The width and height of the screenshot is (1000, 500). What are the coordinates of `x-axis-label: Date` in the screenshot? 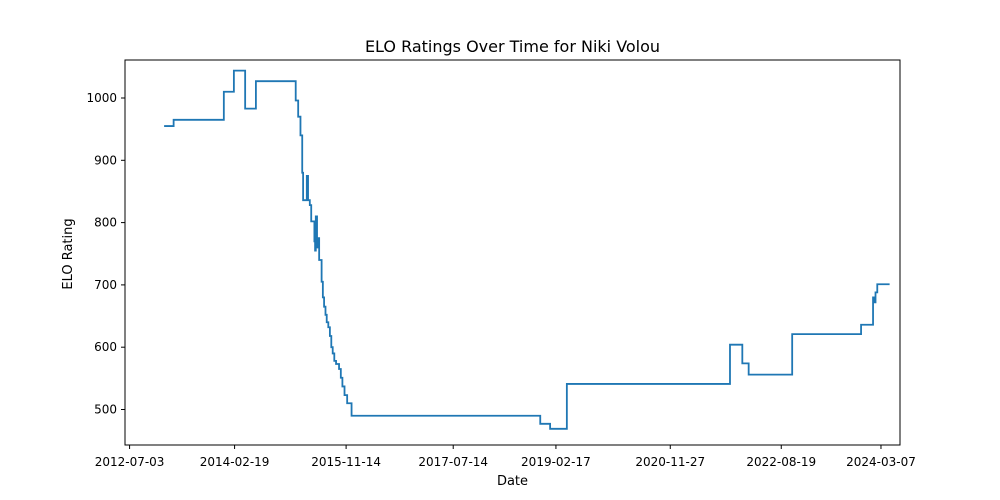 It's located at (512, 481).